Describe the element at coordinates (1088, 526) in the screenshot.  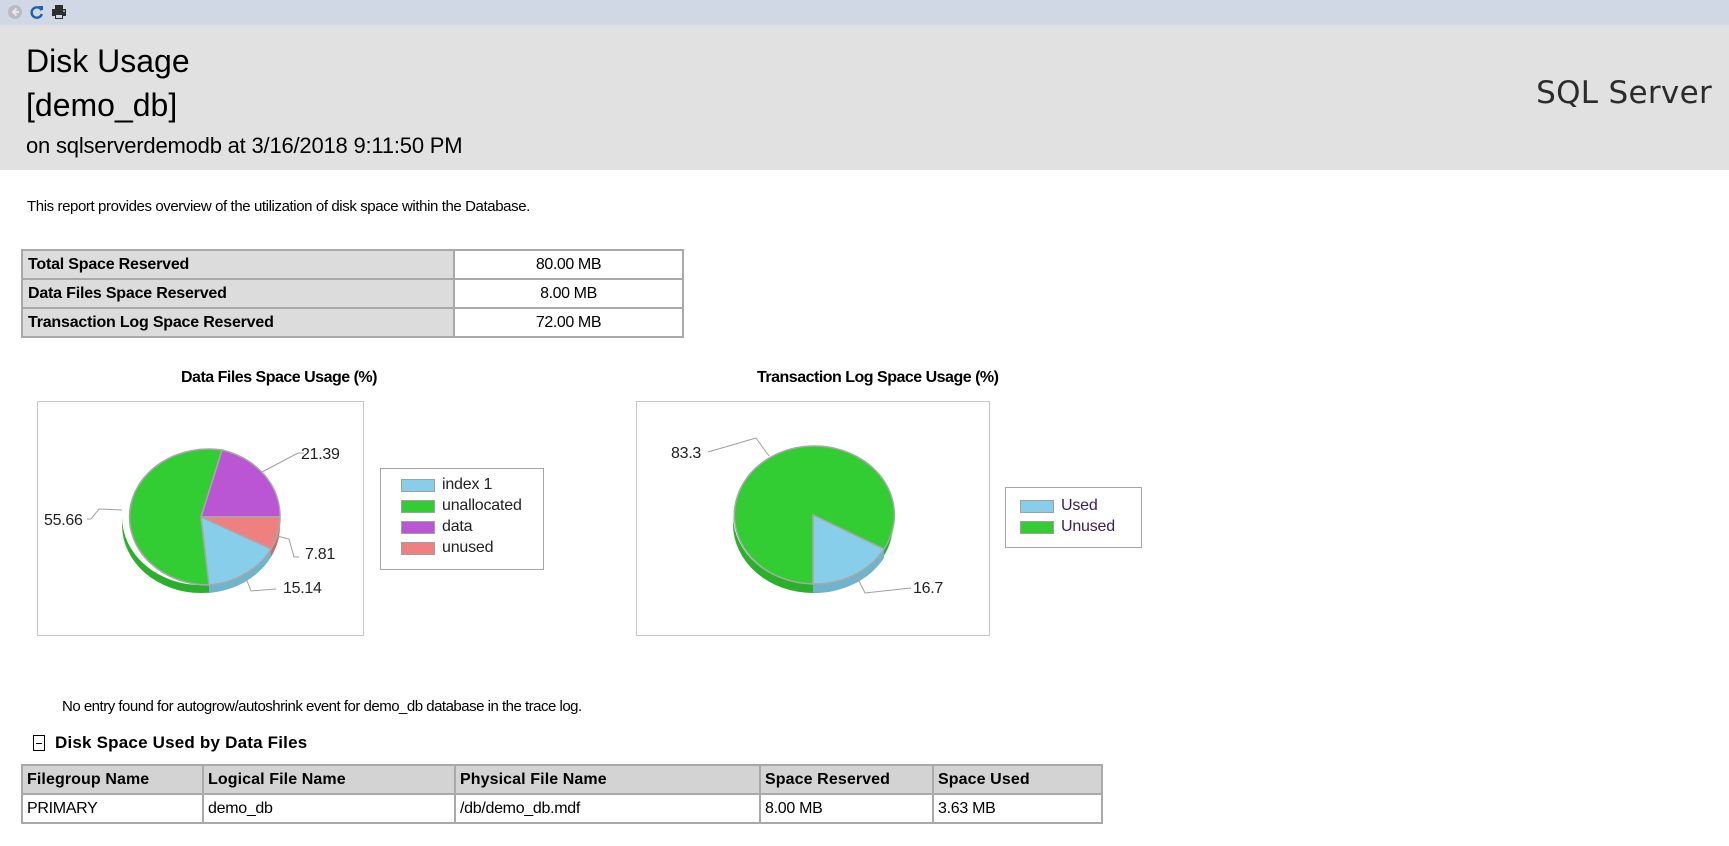
I see `legend-label: Unused` at that location.